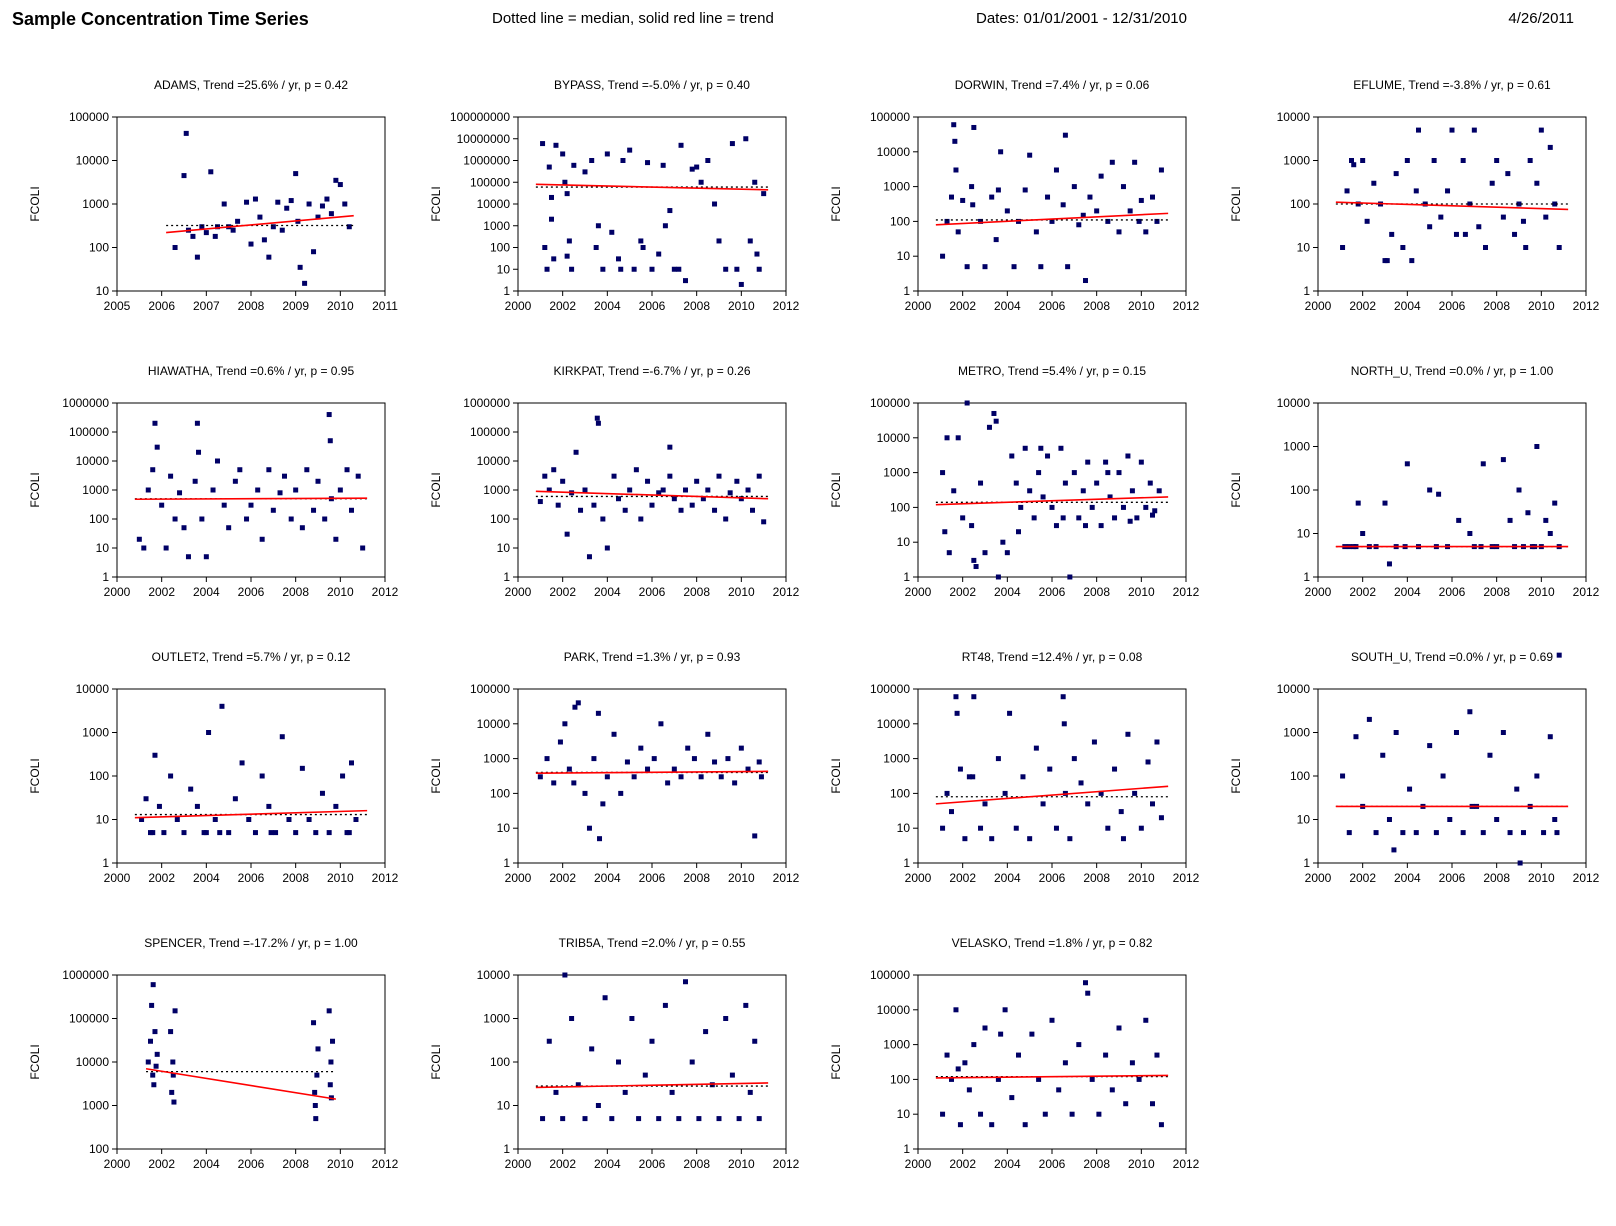 Image resolution: width=1616 pixels, height=1226 pixels. What do you see at coordinates (506, 1149) in the screenshot?
I see `y-tick-label: 1` at bounding box center [506, 1149].